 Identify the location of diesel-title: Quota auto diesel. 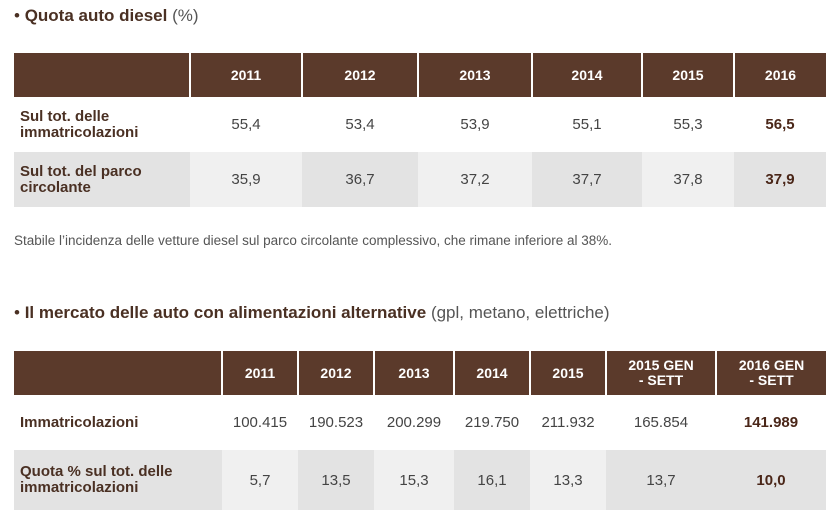
(96, 15).